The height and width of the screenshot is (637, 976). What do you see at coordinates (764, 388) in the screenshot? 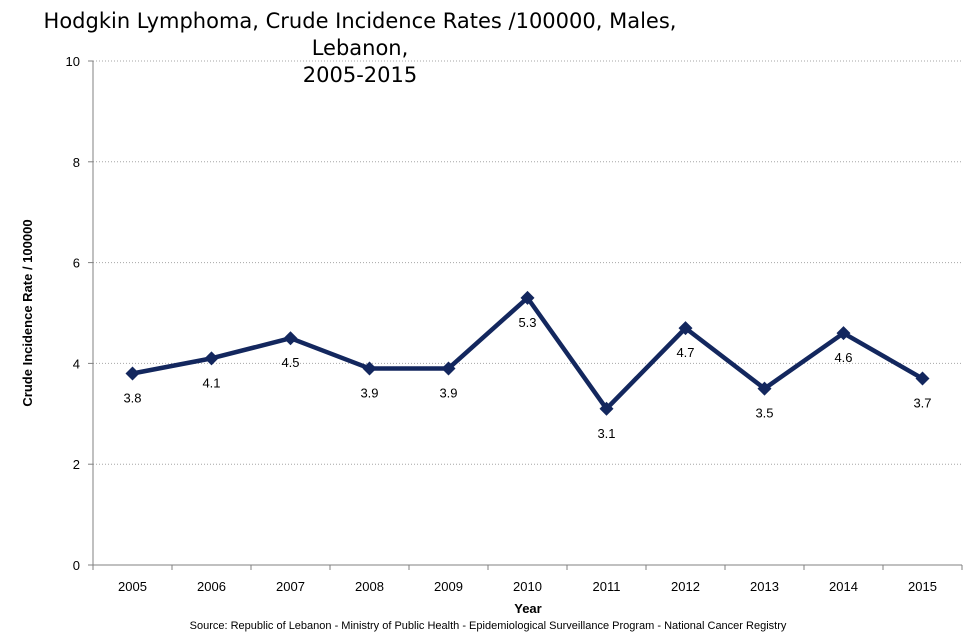
I see `data-point-2013` at bounding box center [764, 388].